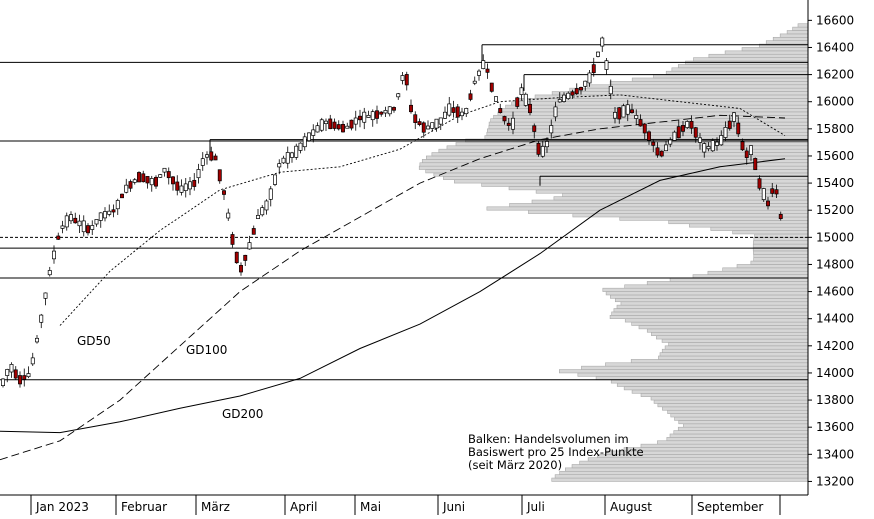 The image size is (874, 519). Describe the element at coordinates (453, 507) in the screenshot. I see `x-tick-label-5: Juni` at that location.